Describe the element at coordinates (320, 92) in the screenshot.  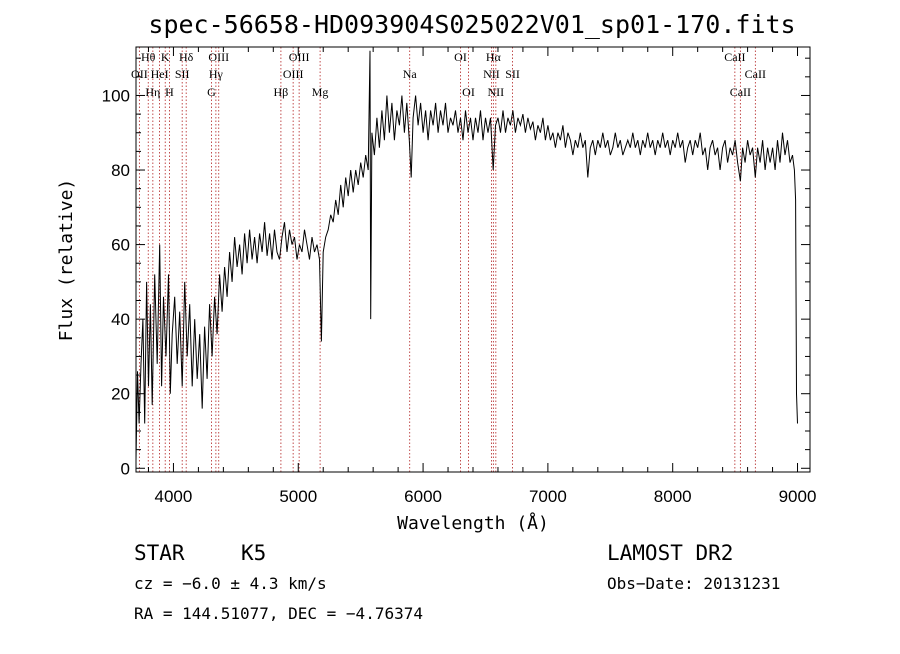
I see `spectral-line-label: Mg` at that location.